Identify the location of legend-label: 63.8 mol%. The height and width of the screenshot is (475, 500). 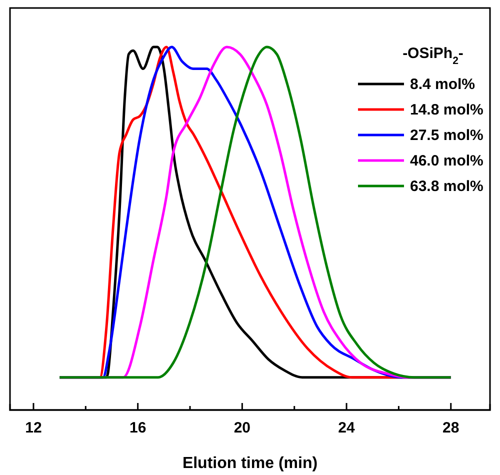
(447, 186).